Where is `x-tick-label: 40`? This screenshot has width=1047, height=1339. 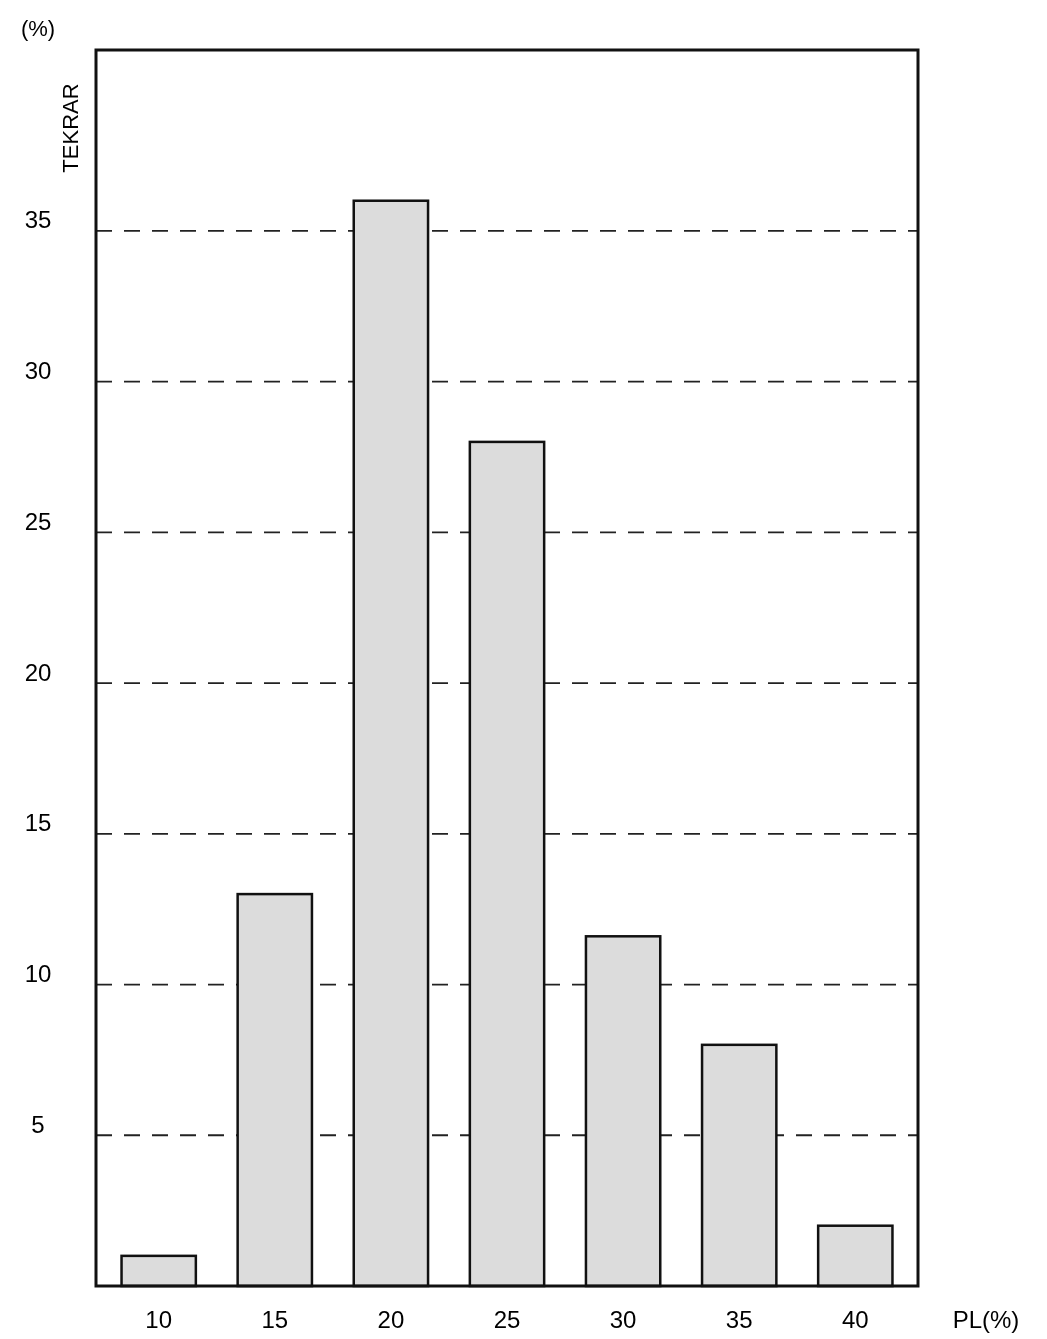
x-tick-label: 40 is located at coordinates (855, 1319).